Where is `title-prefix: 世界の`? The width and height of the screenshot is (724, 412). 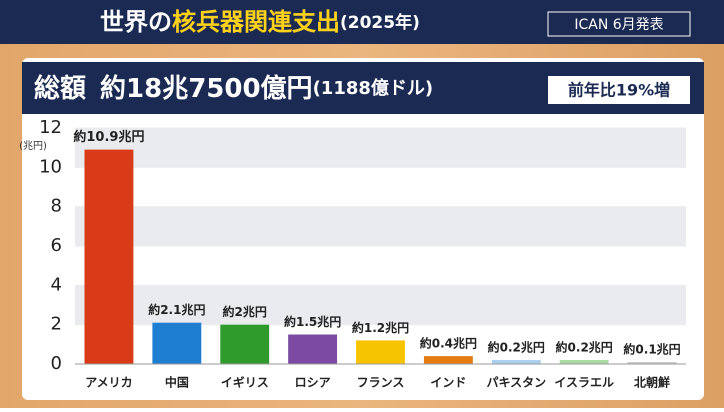 title-prefix: 世界の is located at coordinates (136, 22).